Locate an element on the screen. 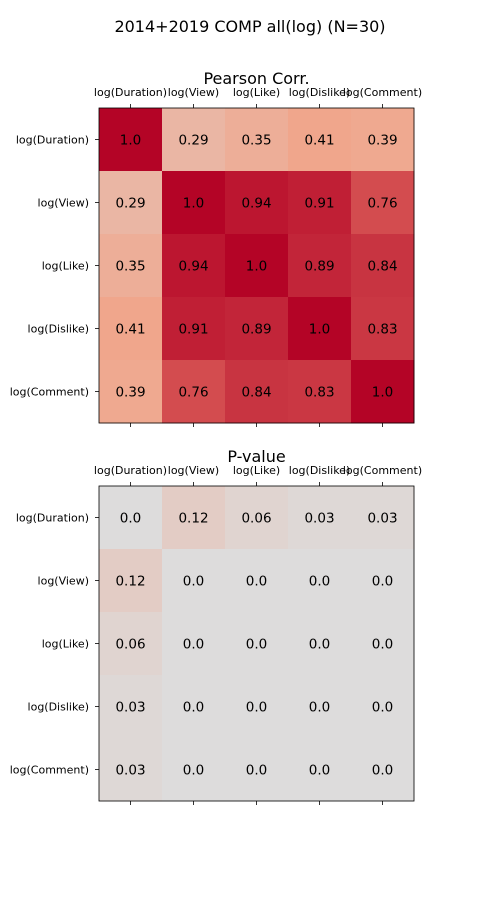  cell-value-label: 0.94 is located at coordinates (256, 204).